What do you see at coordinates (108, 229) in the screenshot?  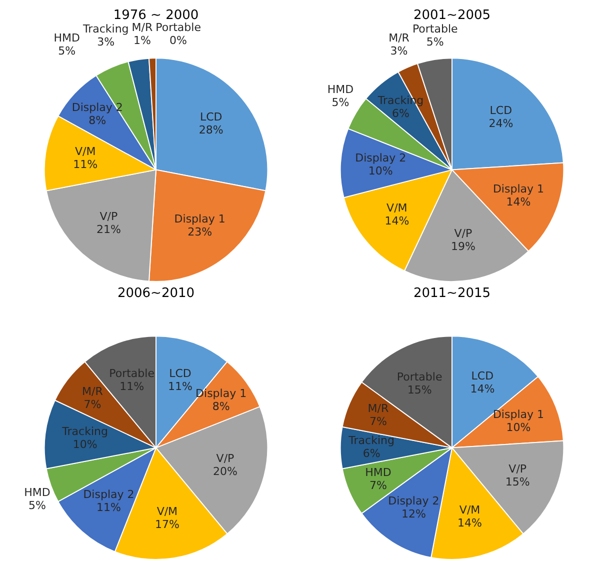 I see `data-label: 21%` at bounding box center [108, 229].